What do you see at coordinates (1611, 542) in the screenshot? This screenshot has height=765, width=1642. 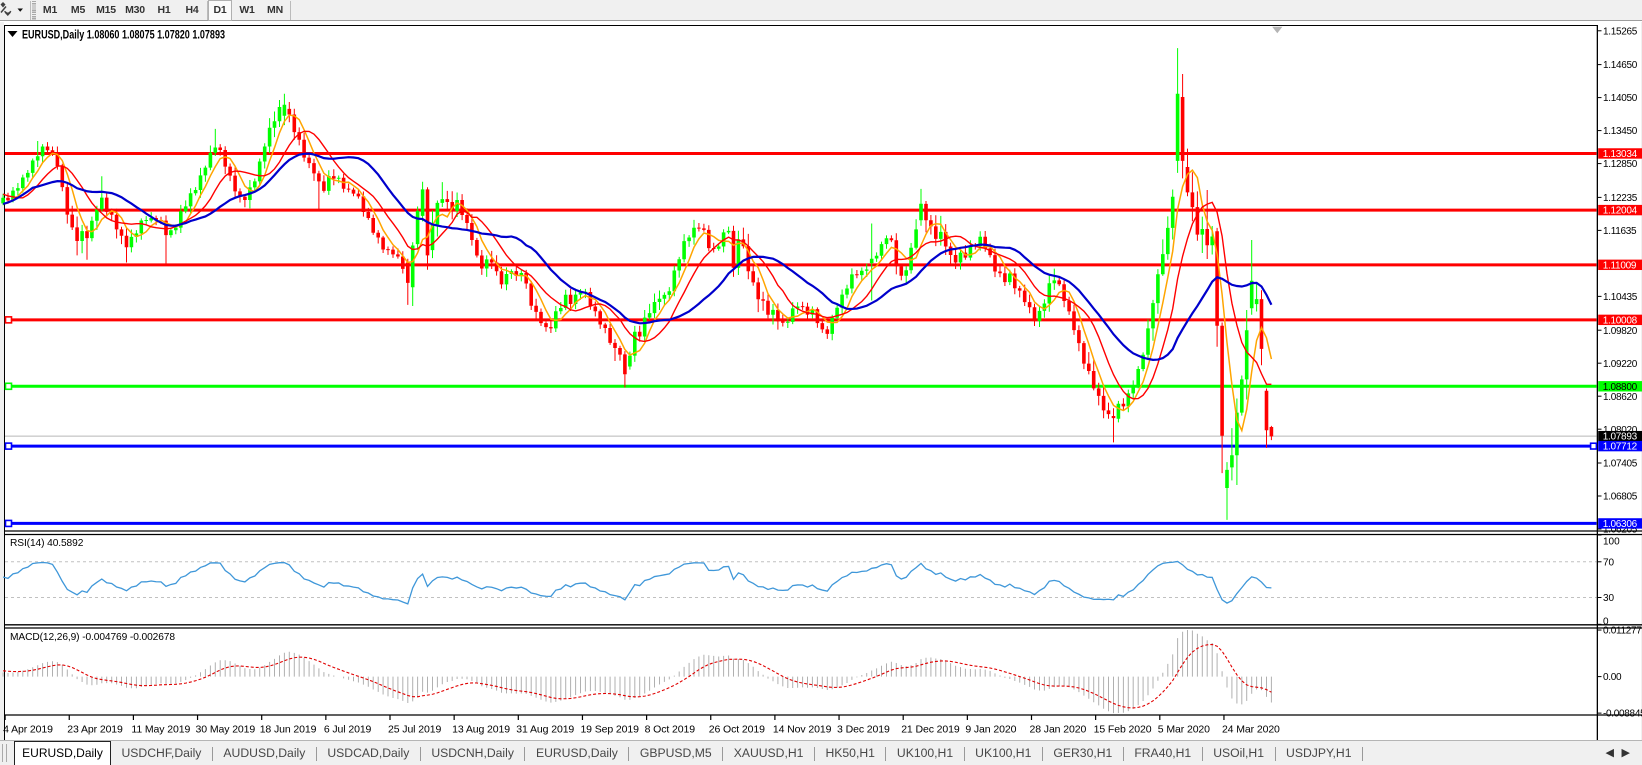 I see `svg-text: 100` at bounding box center [1611, 542].